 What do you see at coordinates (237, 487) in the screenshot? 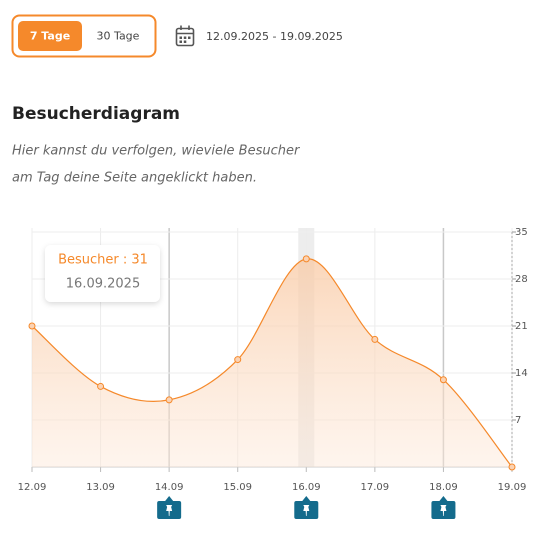
I see `x-tick-label: 15.09` at bounding box center [237, 487].